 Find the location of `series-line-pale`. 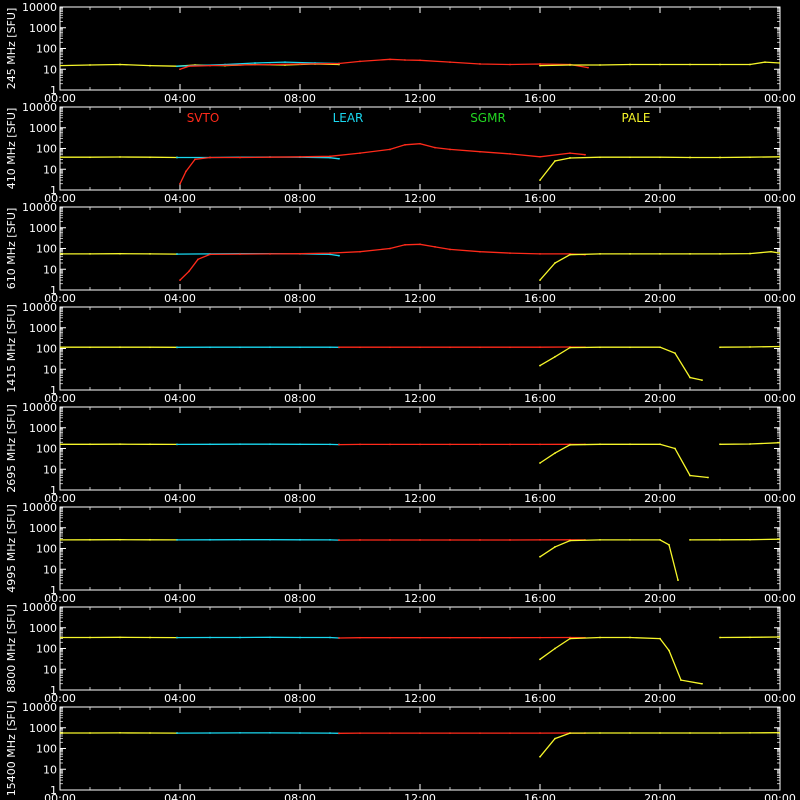

series-line-pale is located at coordinates (621, 363).